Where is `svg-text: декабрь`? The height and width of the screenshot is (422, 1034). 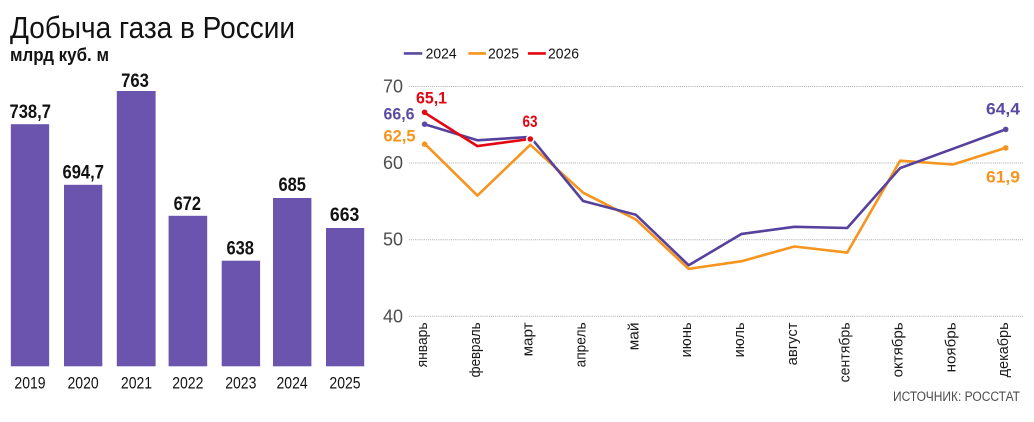 svg-text: декабрь is located at coordinates (1003, 349).